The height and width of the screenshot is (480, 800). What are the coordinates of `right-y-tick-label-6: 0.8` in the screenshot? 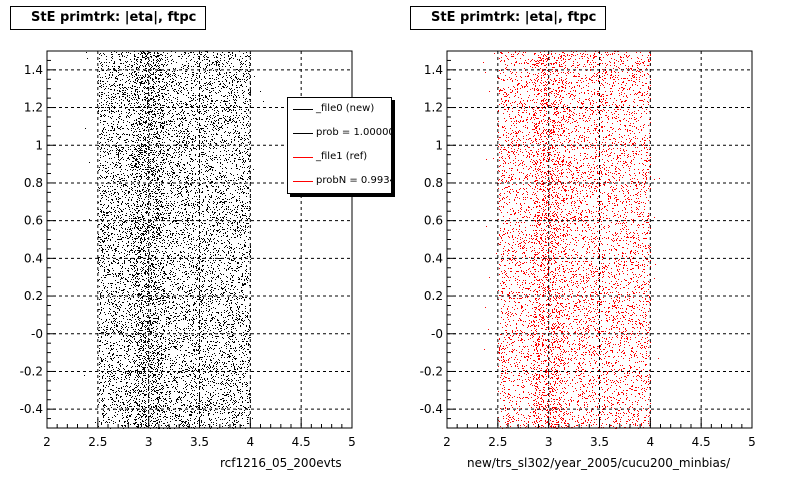 It's located at (433, 183).